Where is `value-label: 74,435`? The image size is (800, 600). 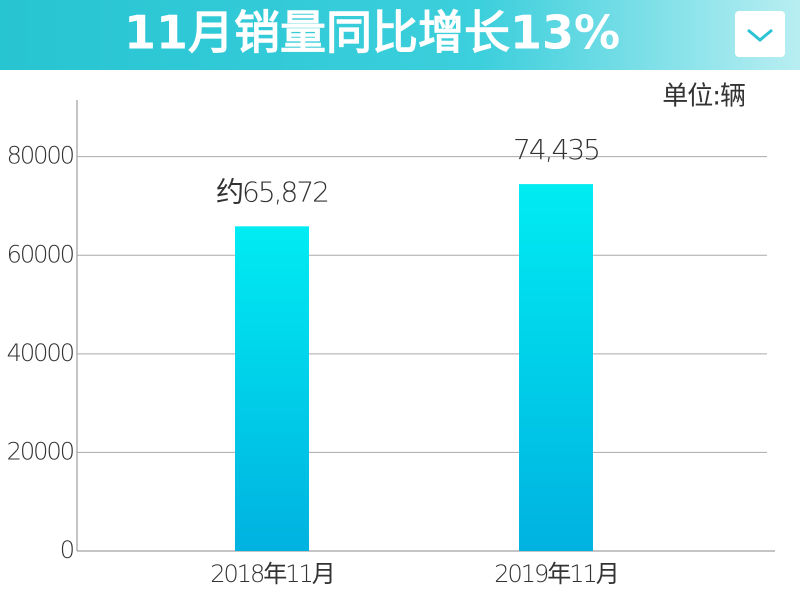
value-label: 74,435 is located at coordinates (556, 149).